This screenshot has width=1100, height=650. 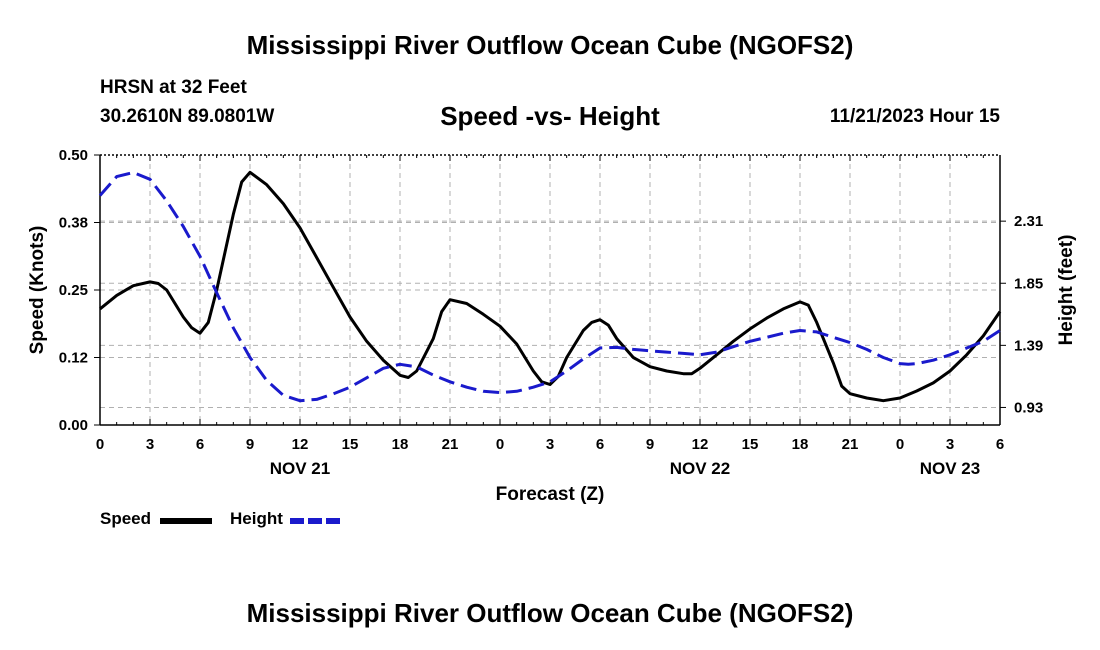 I want to click on station-coordinates: 30.2610N 89.0801W, so click(x=187, y=116).